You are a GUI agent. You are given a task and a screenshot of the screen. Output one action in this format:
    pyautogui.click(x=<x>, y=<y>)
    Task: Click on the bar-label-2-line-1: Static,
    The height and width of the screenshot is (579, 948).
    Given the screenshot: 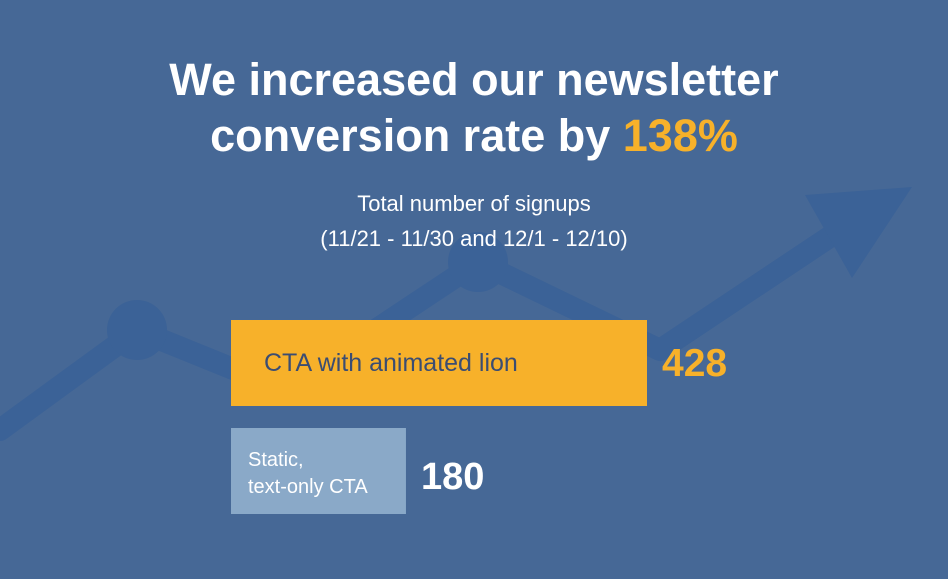 What is the action you would take?
    pyautogui.click(x=276, y=460)
    